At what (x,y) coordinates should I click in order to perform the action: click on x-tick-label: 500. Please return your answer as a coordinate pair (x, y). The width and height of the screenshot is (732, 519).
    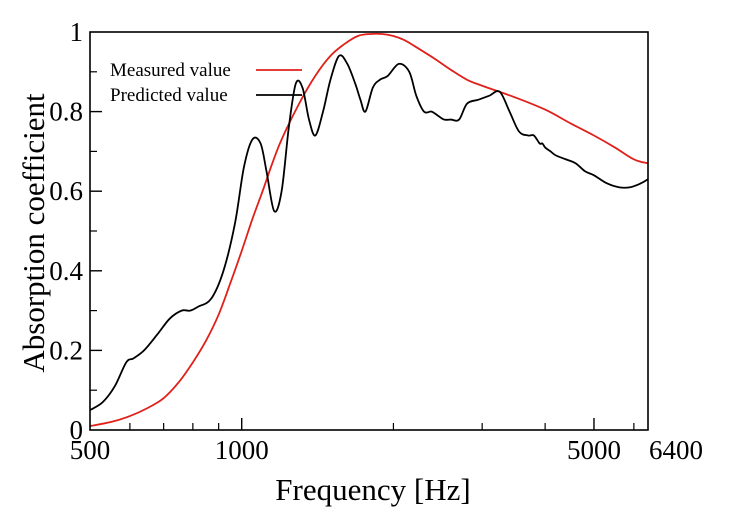
    Looking at the image, I should click on (90, 450).